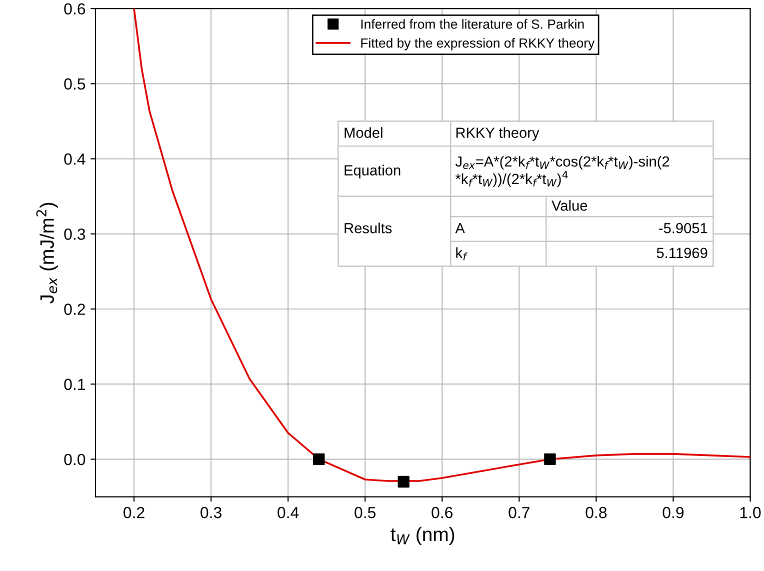 The image size is (764, 571). I want to click on x-tick-label: 0.2, so click(134, 512).